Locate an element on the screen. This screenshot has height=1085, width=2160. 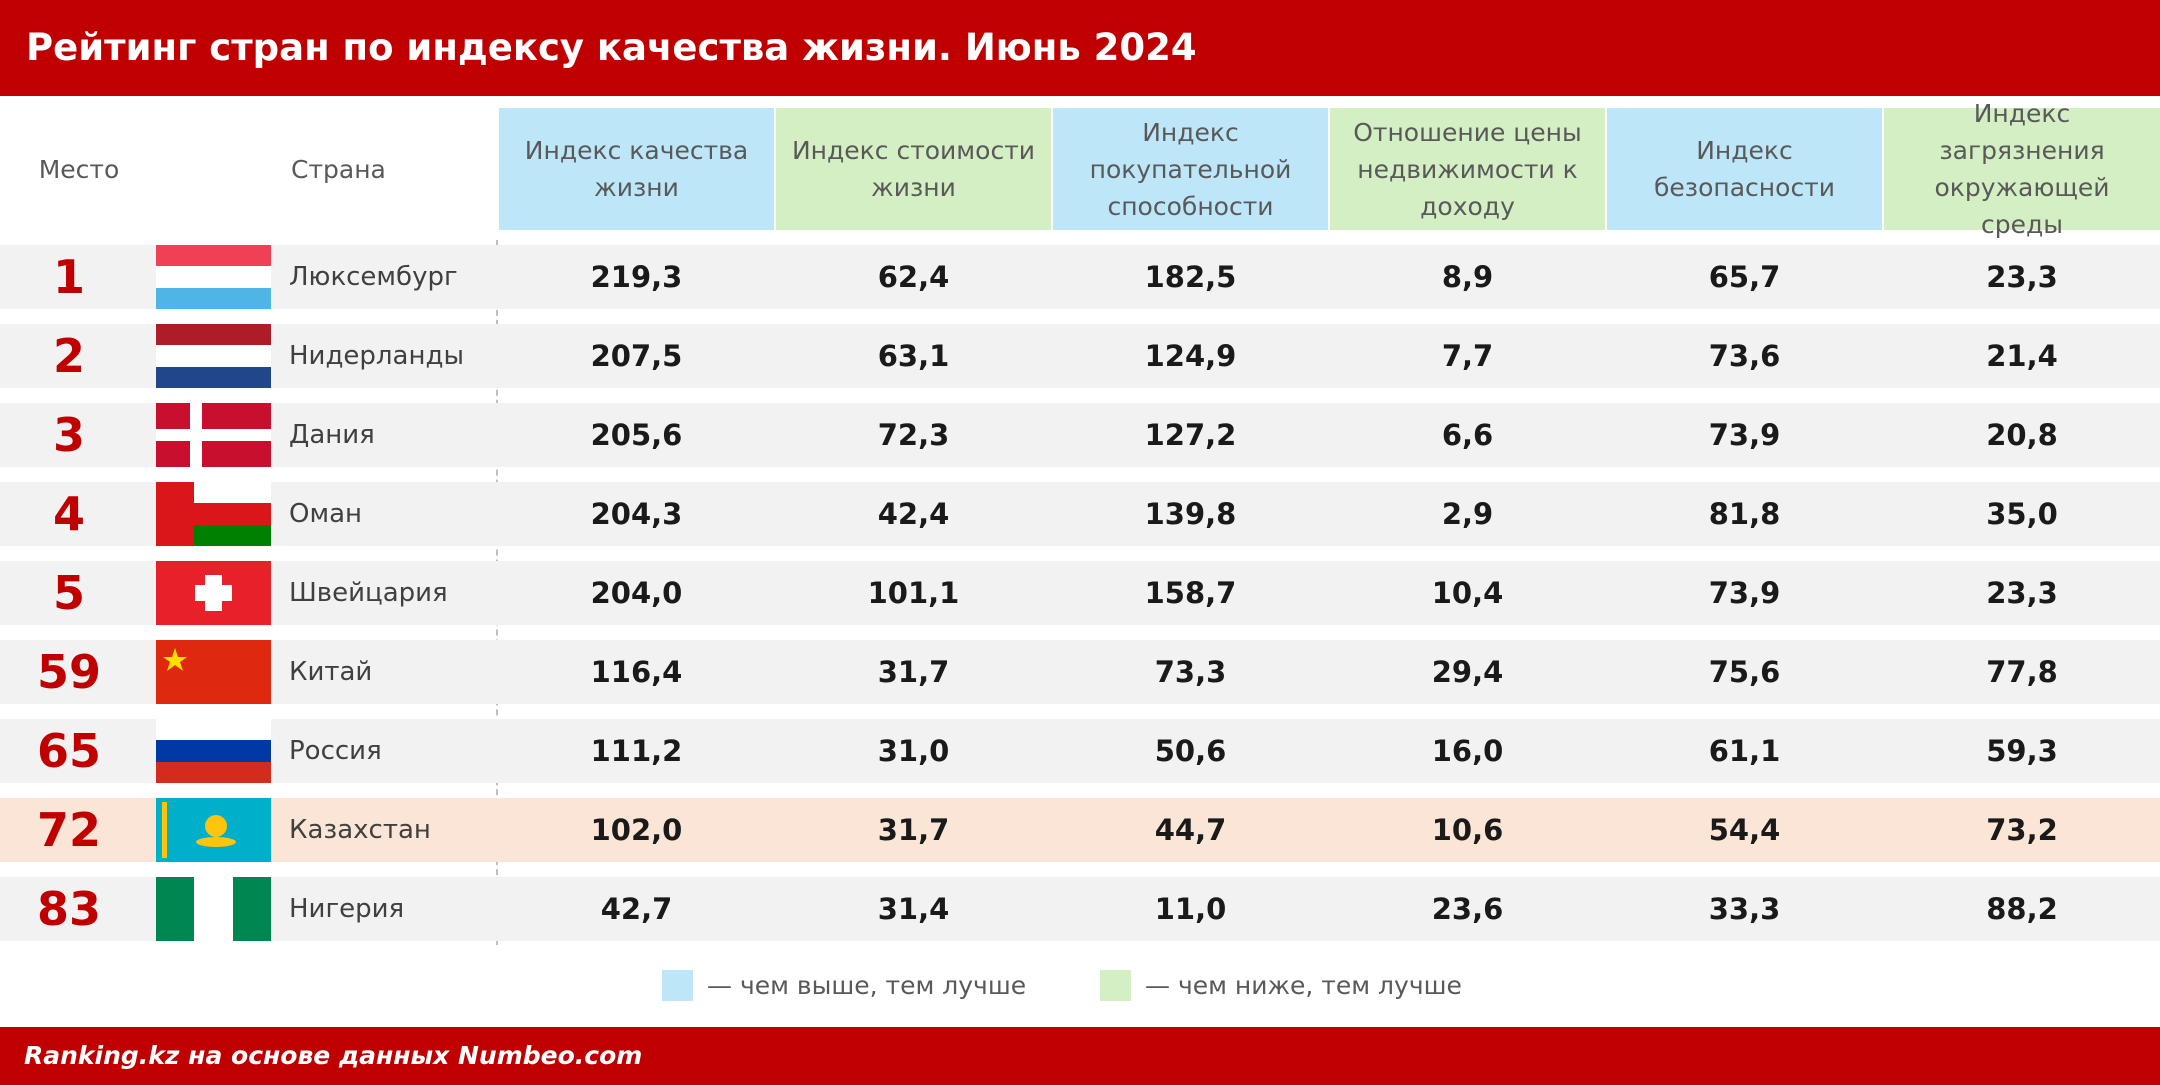
value-cell: 111,2 is located at coordinates (636, 751).